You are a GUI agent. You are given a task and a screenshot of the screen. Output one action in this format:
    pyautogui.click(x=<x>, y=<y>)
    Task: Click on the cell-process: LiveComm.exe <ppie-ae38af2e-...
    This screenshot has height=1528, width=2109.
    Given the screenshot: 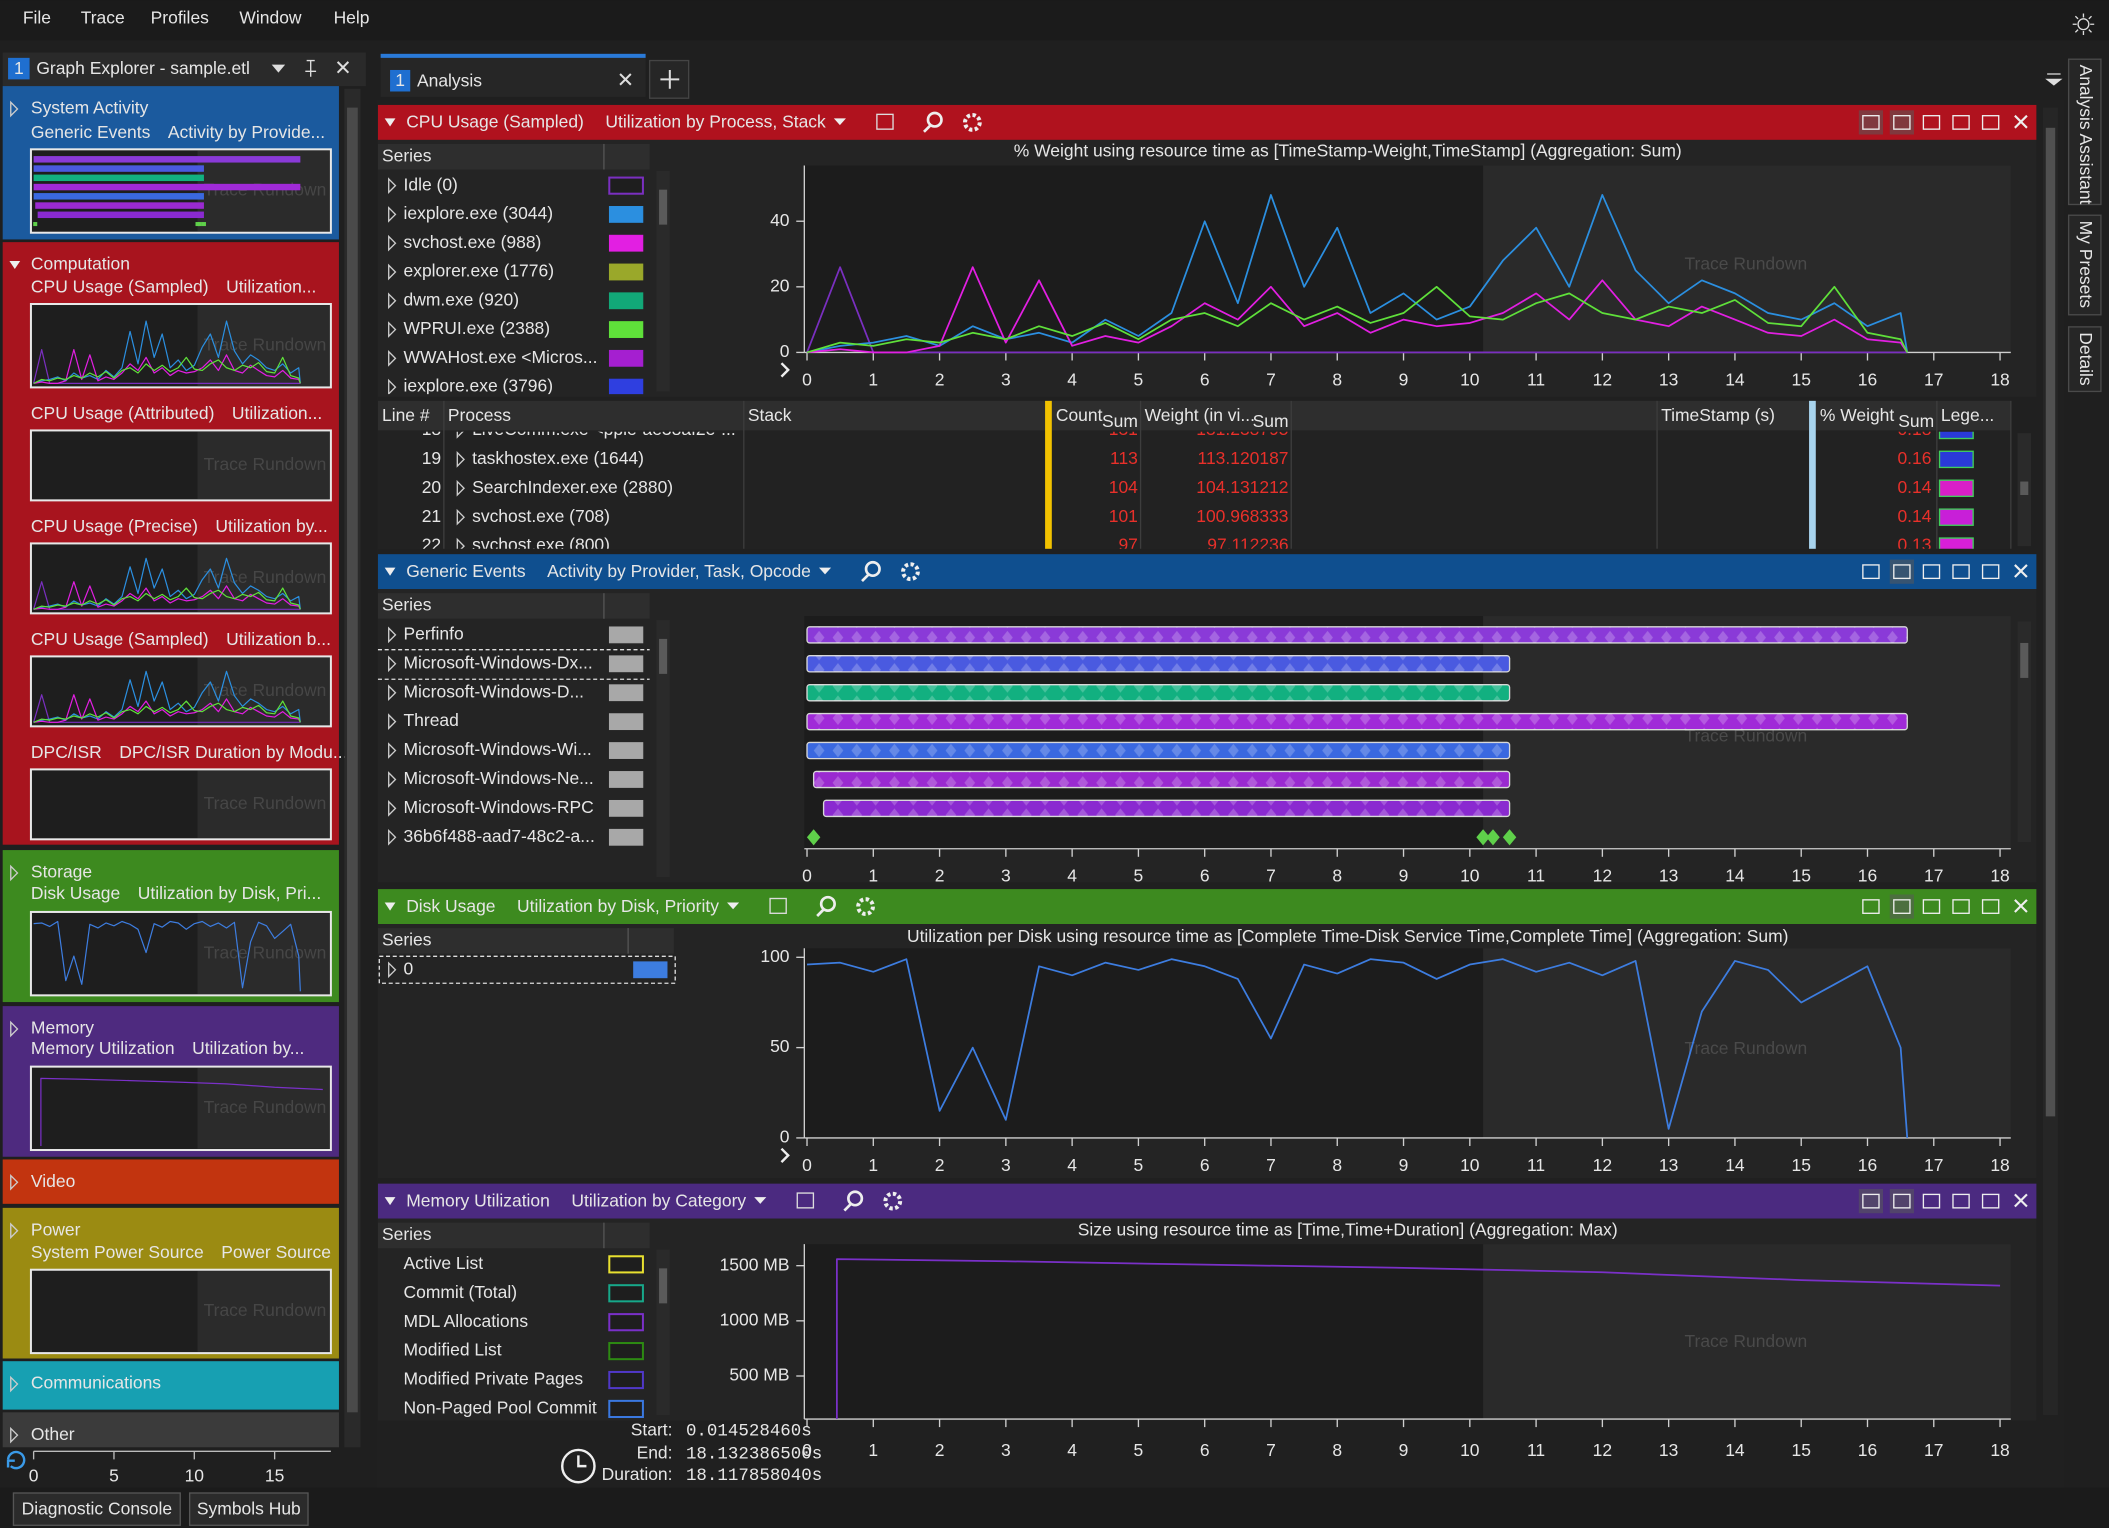 What is the action you would take?
    pyautogui.click(x=604, y=429)
    